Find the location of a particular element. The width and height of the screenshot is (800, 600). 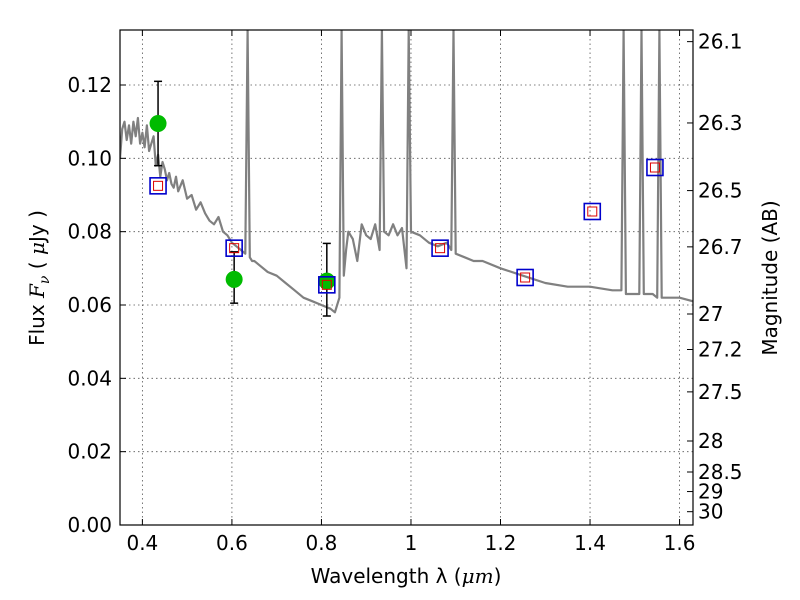

x-axis-label: Wavelength λ (μm) is located at coordinates (406, 576).